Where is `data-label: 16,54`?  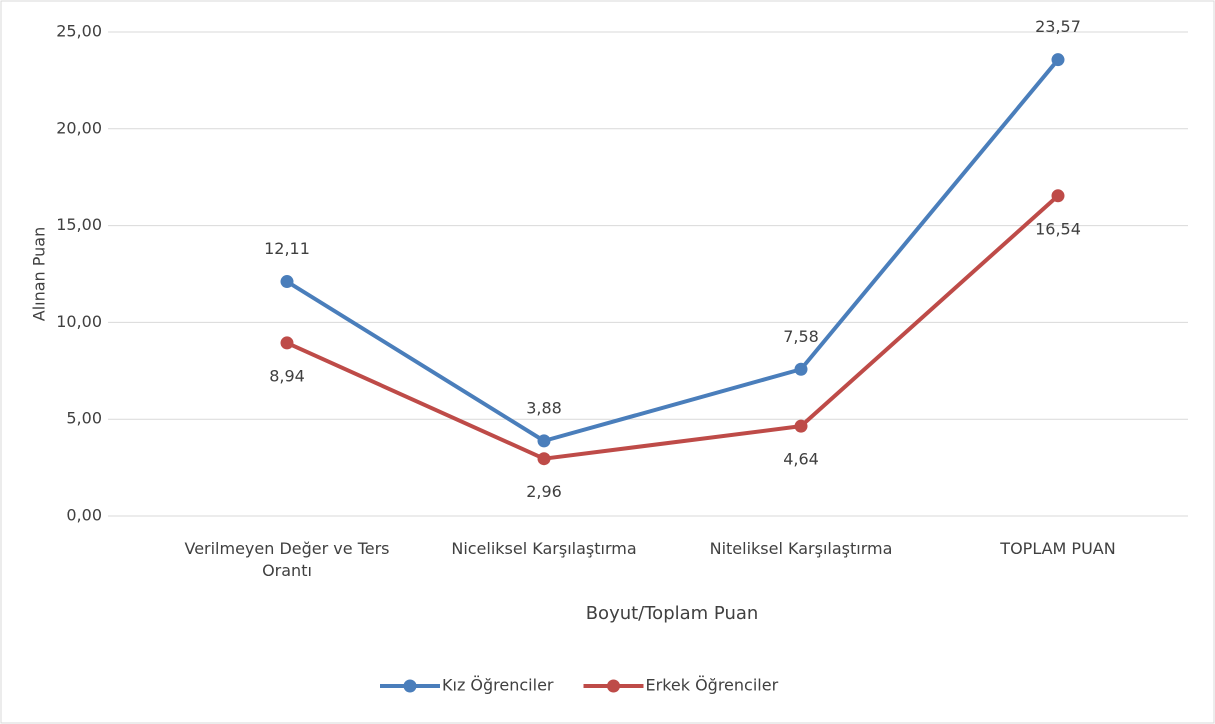 data-label: 16,54 is located at coordinates (1058, 228).